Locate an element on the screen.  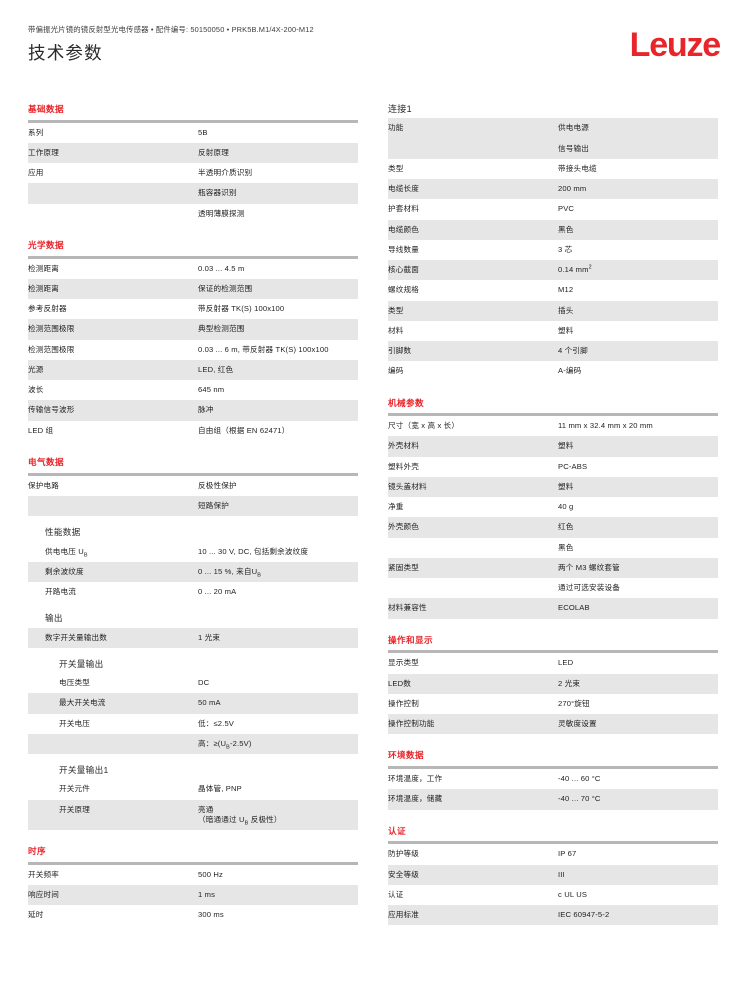
spec-value: LED is located at coordinates (638, 663).